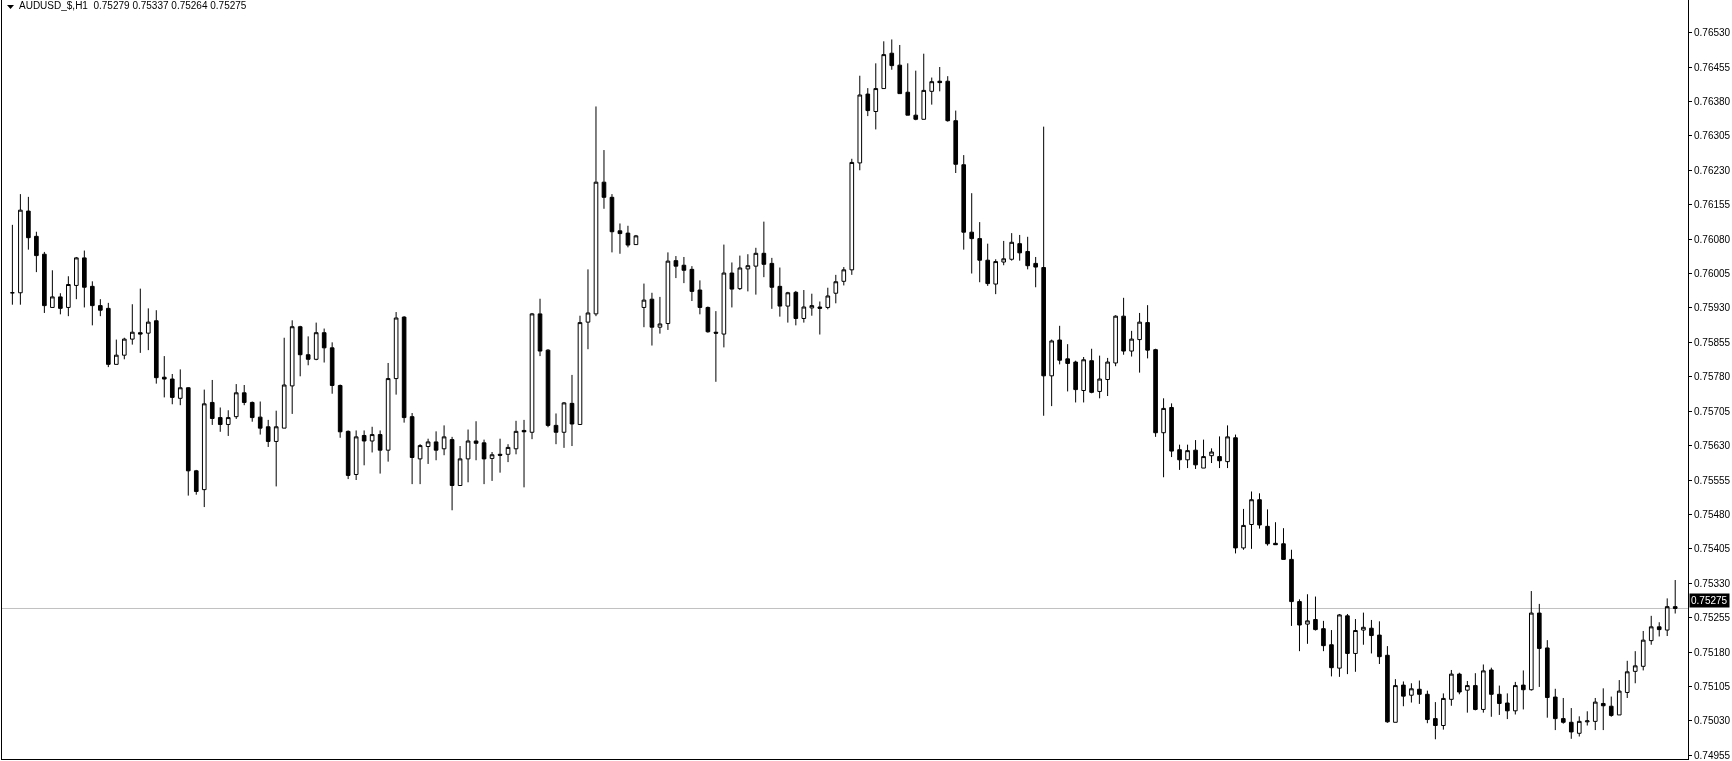 This screenshot has height=761, width=1732. What do you see at coordinates (1712, 652) in the screenshot?
I see `y-tick-label: 0.75180` at bounding box center [1712, 652].